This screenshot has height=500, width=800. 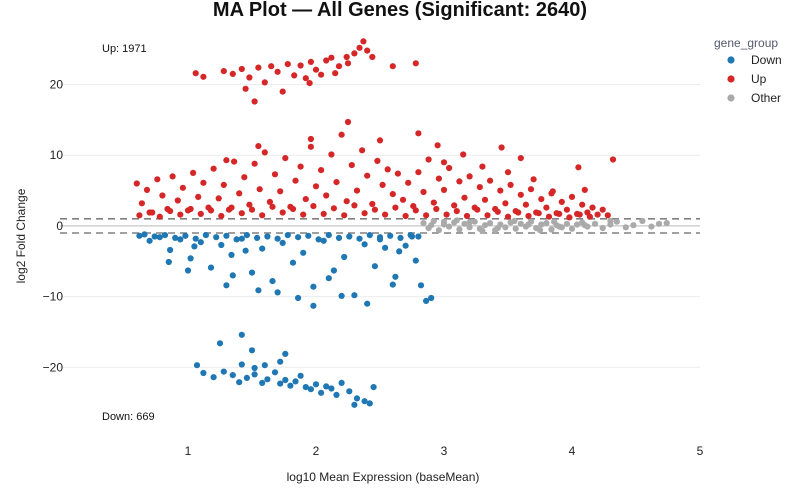 What do you see at coordinates (766, 60) in the screenshot?
I see `legend-label-down: Down` at bounding box center [766, 60].